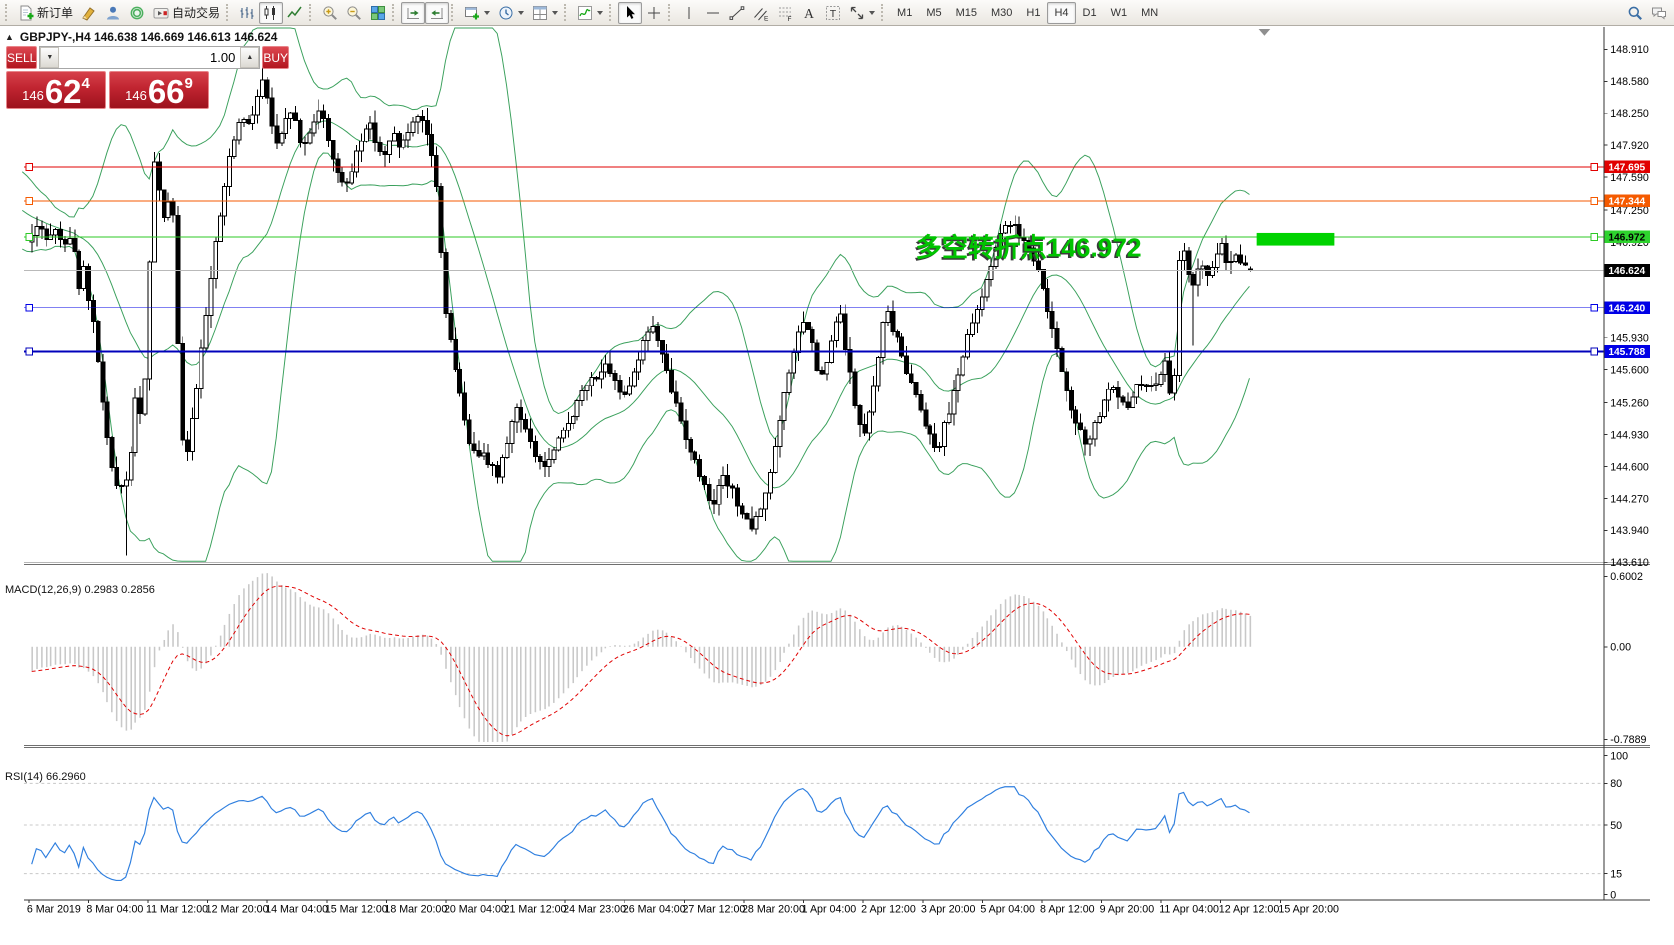 The height and width of the screenshot is (945, 1674). Describe the element at coordinates (378, 13) in the screenshot. I see `tile-windows-button` at that location.